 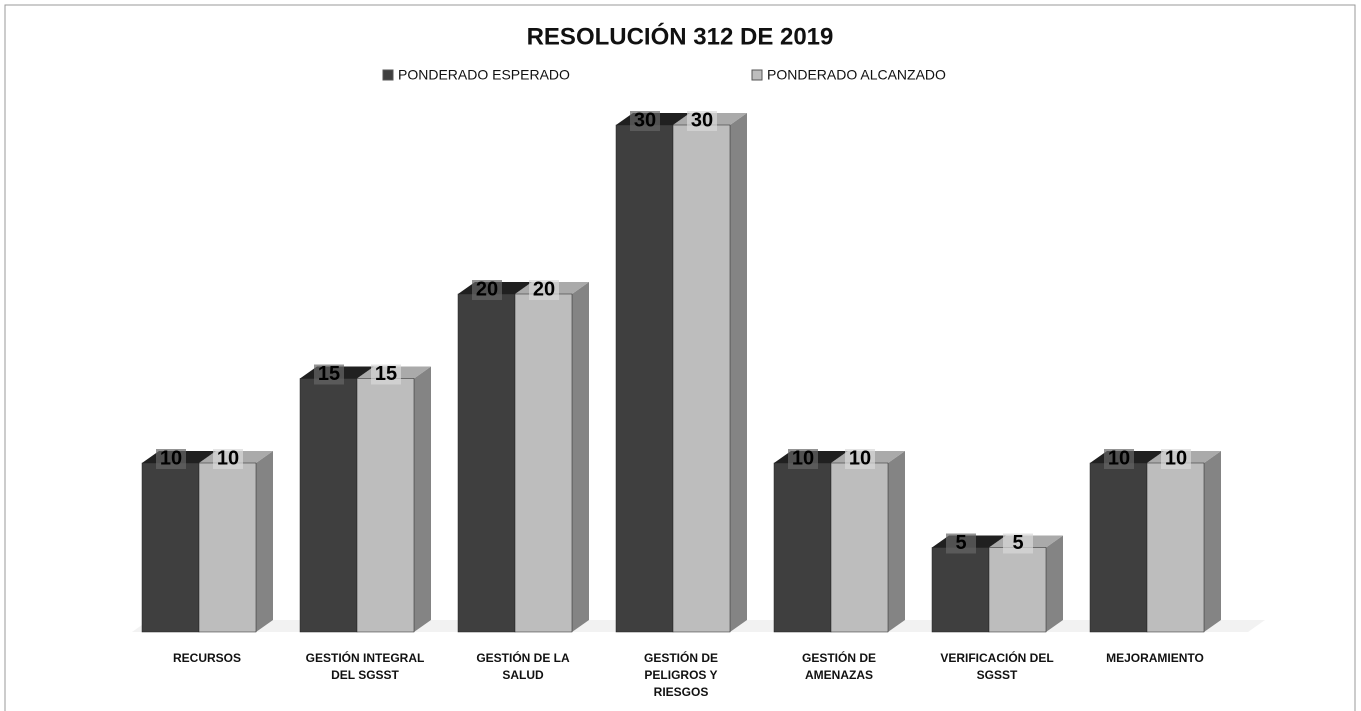 I want to click on x-tick-label: VERIFICACIÓN DEL SGSST, so click(x=997, y=666).